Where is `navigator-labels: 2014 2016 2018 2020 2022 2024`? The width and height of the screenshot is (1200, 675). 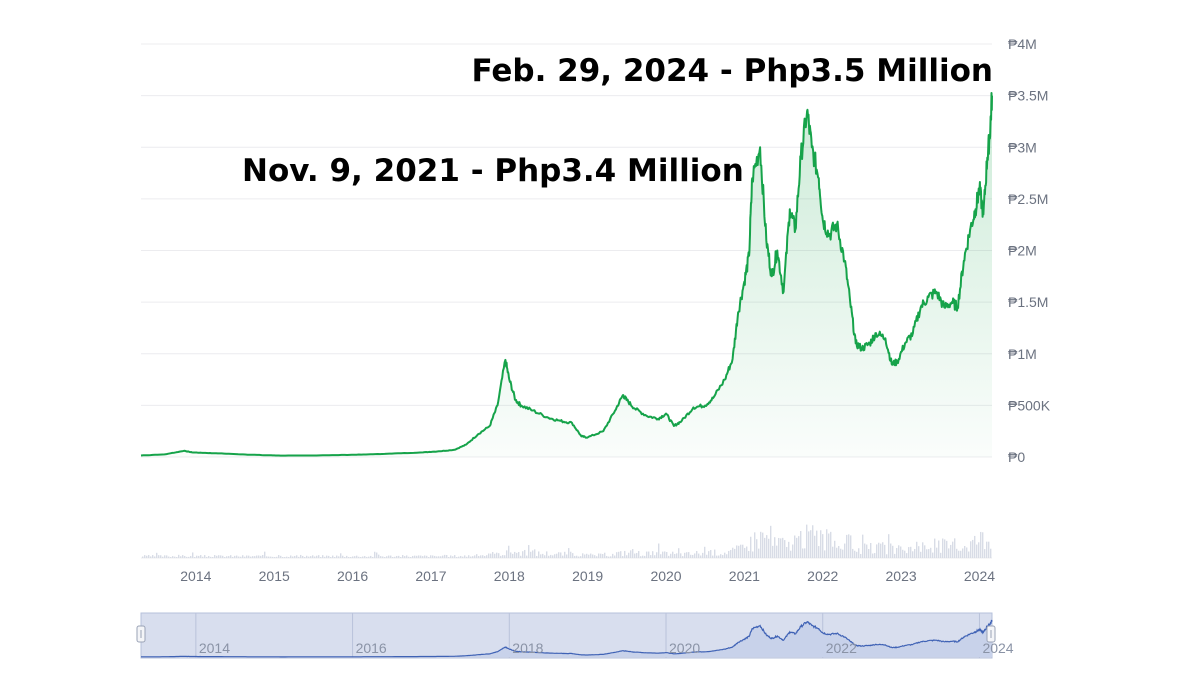
navigator-labels: 2014 2016 2018 2020 2022 2024 is located at coordinates (606, 648).